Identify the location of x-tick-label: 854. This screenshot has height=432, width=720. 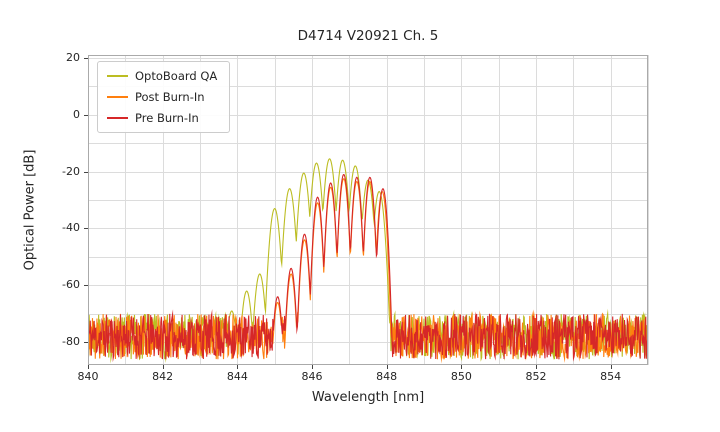
(611, 376).